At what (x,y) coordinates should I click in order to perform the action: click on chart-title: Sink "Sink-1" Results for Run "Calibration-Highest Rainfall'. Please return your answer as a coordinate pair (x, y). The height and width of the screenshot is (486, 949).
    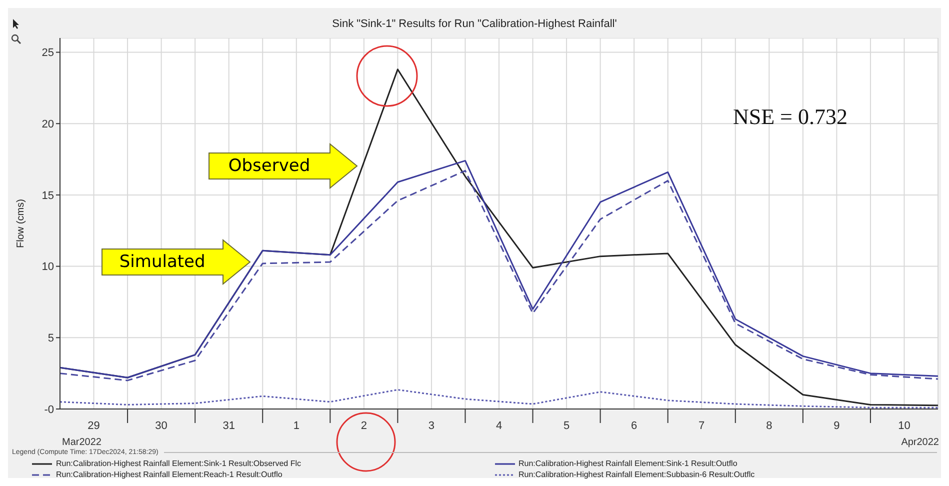
    Looking at the image, I should click on (474, 24).